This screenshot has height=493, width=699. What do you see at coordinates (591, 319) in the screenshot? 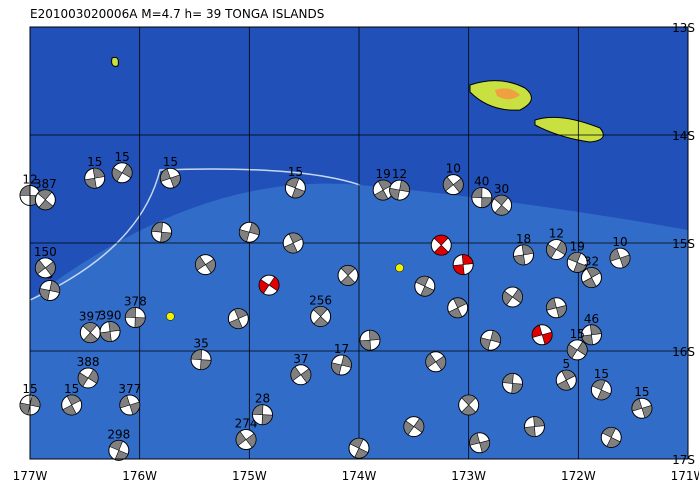
I see `depth-label: 46` at bounding box center [591, 319].